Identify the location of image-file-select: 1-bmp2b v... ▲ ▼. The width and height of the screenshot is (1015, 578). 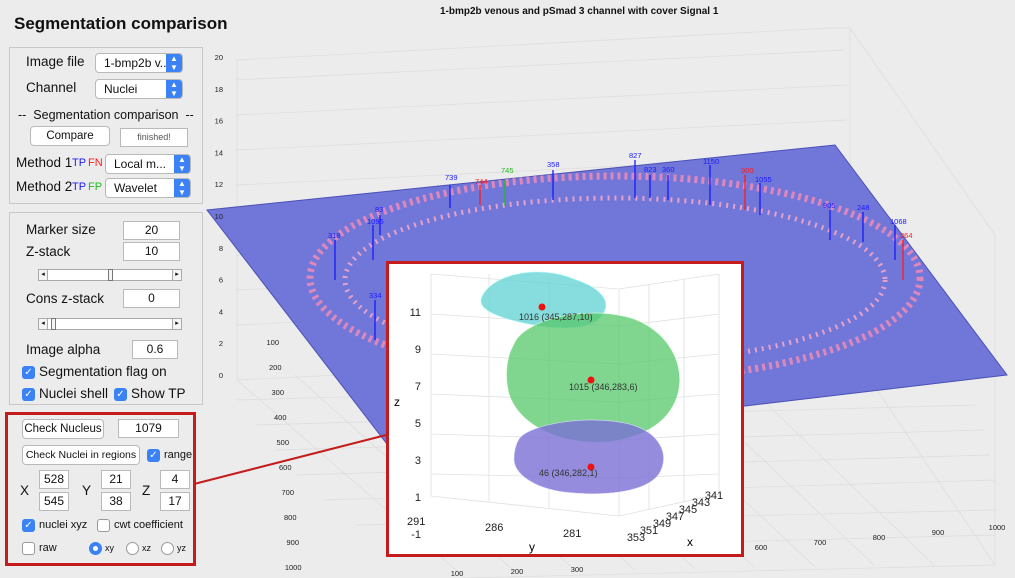
(139, 63).